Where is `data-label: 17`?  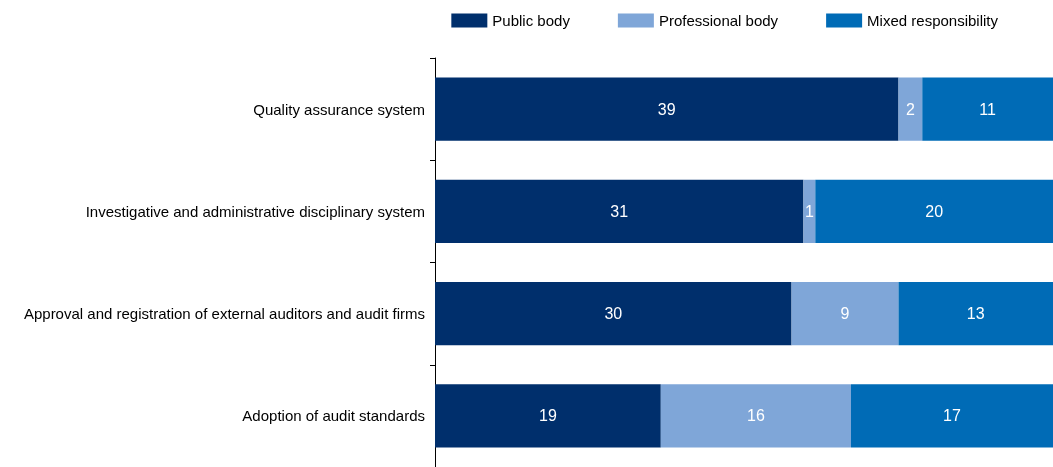
data-label: 17 is located at coordinates (952, 416).